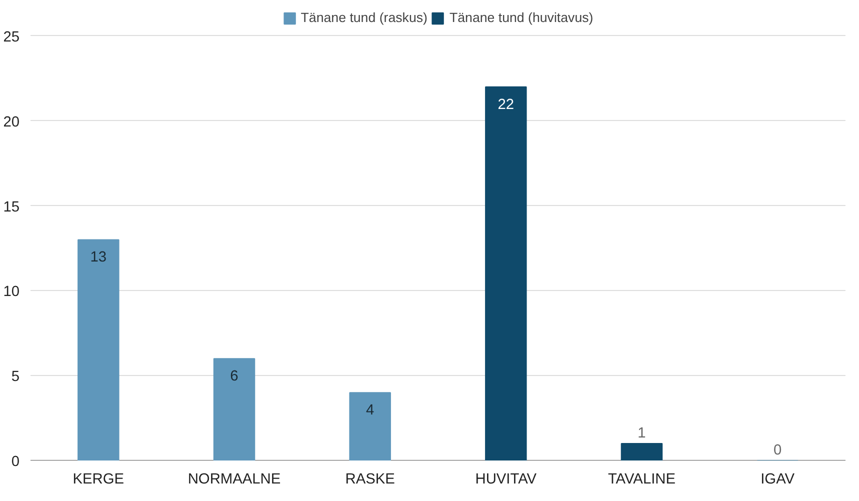 The image size is (859, 501). What do you see at coordinates (11, 37) in the screenshot?
I see `y-tick-label: 25` at bounding box center [11, 37].